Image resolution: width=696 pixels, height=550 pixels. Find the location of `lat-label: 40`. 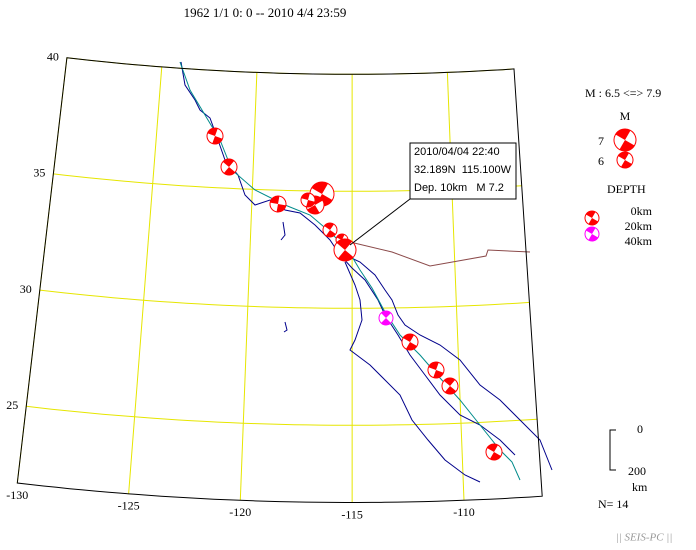

lat-label: 40 is located at coordinates (53, 56).